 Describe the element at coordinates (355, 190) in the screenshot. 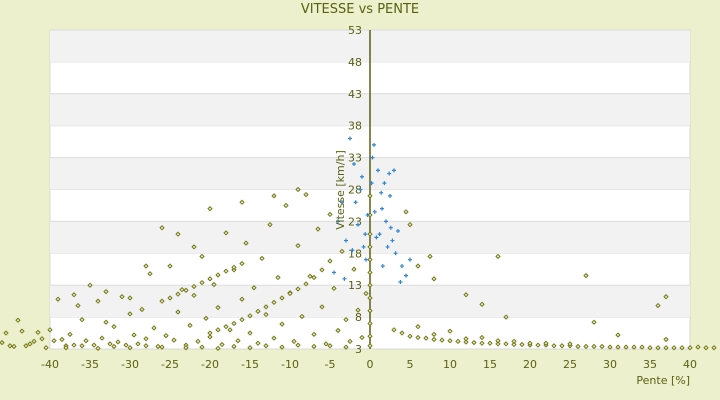

I see `y-tick-label: 28` at that location.